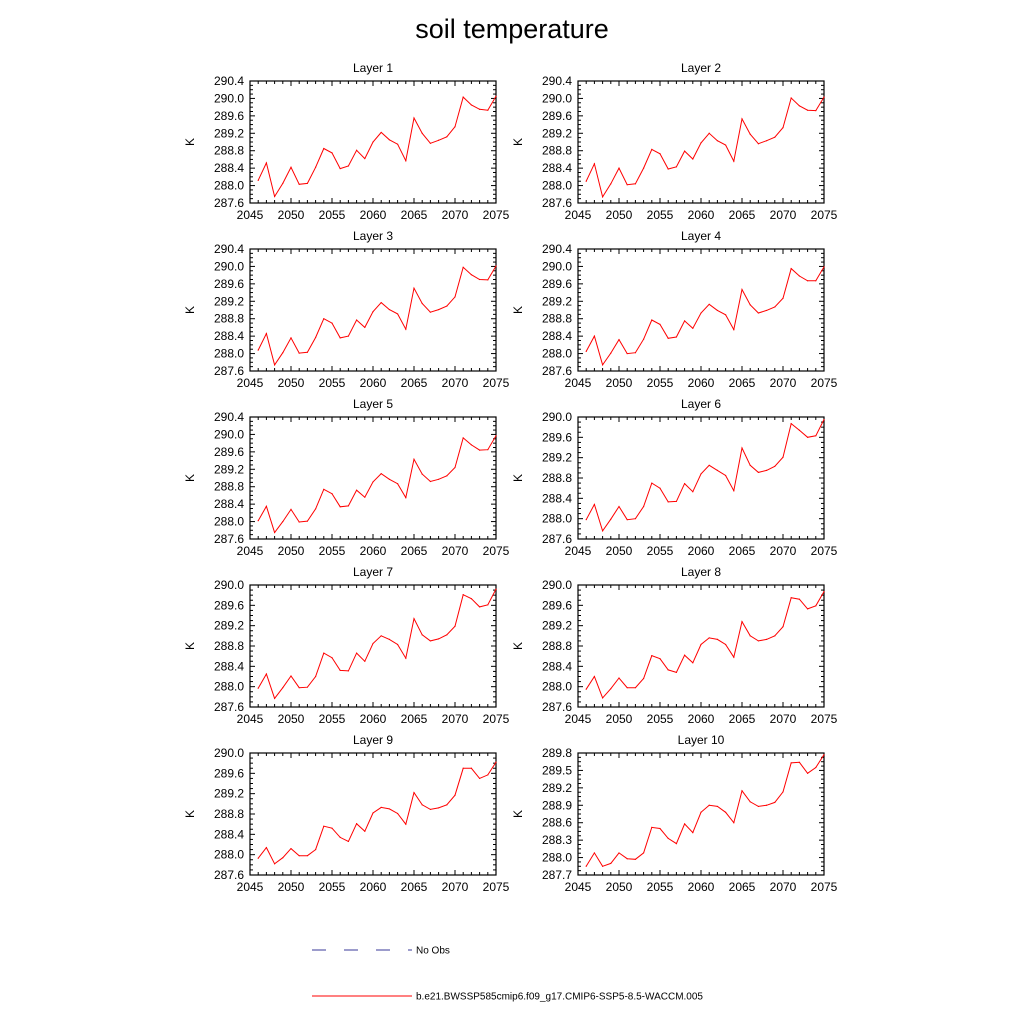  Describe the element at coordinates (557, 770) in the screenshot. I see `y-tick-label: 289.5` at that location.